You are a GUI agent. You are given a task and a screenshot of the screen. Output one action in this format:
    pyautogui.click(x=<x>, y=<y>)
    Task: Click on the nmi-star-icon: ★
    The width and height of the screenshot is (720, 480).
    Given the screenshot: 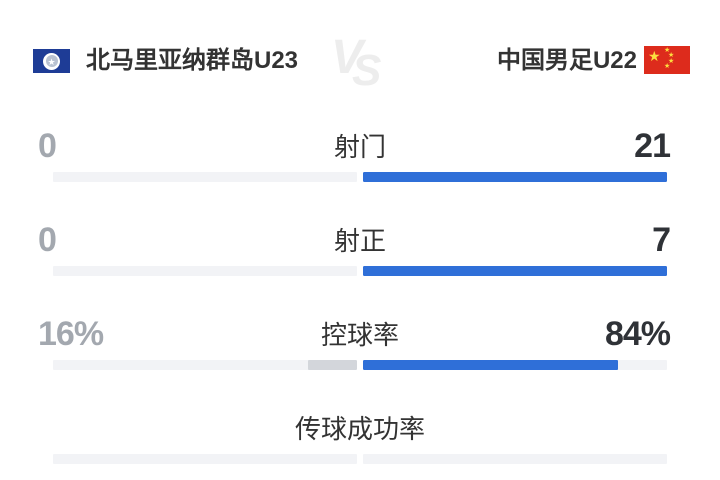 What is the action you would take?
    pyautogui.click(x=51, y=62)
    